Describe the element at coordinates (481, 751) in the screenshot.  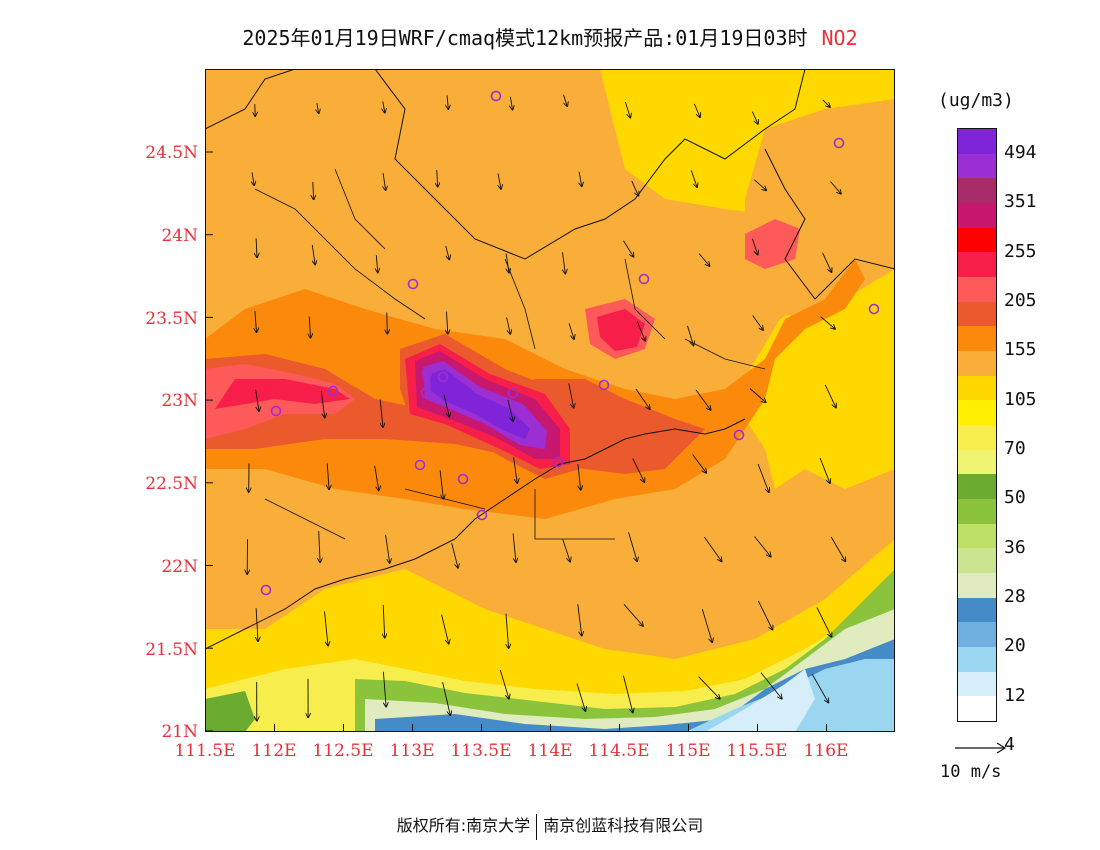
I see `lon-label-113.5E: 113.5E` at that location.